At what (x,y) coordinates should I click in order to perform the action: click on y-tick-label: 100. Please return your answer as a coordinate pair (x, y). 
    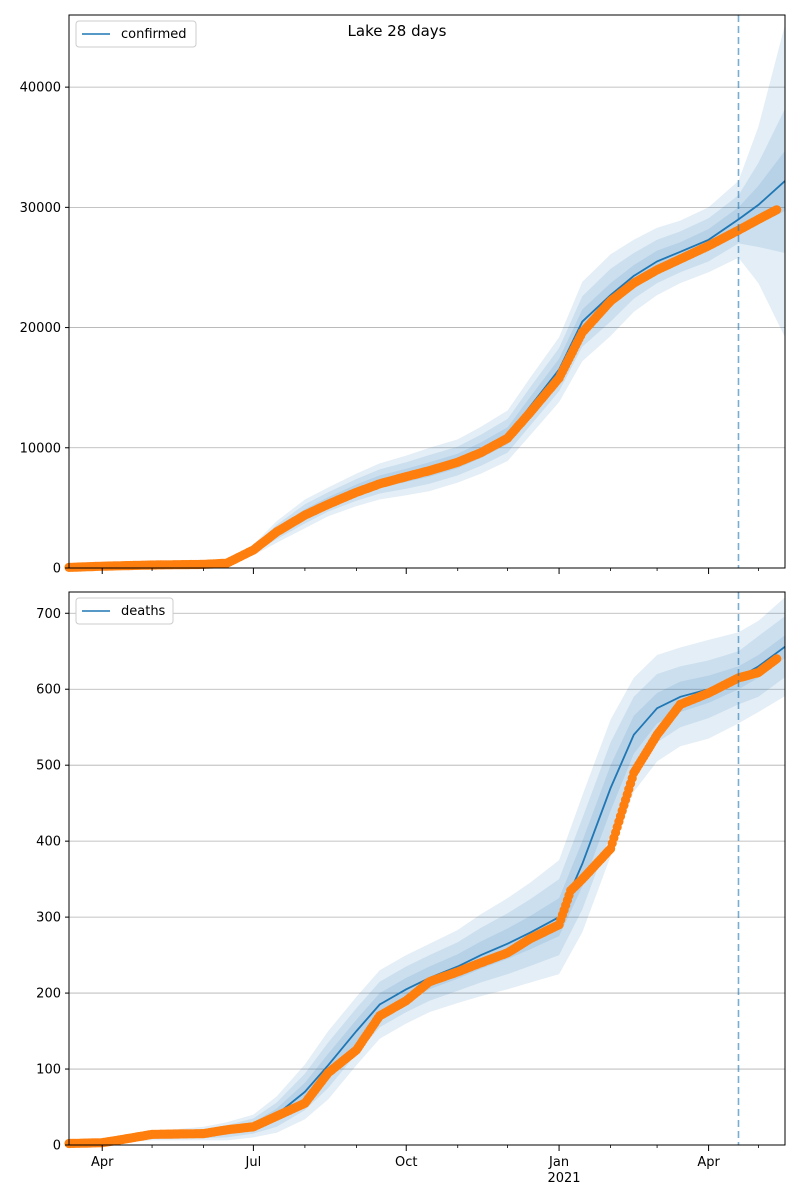
    Looking at the image, I should click on (48, 1070).